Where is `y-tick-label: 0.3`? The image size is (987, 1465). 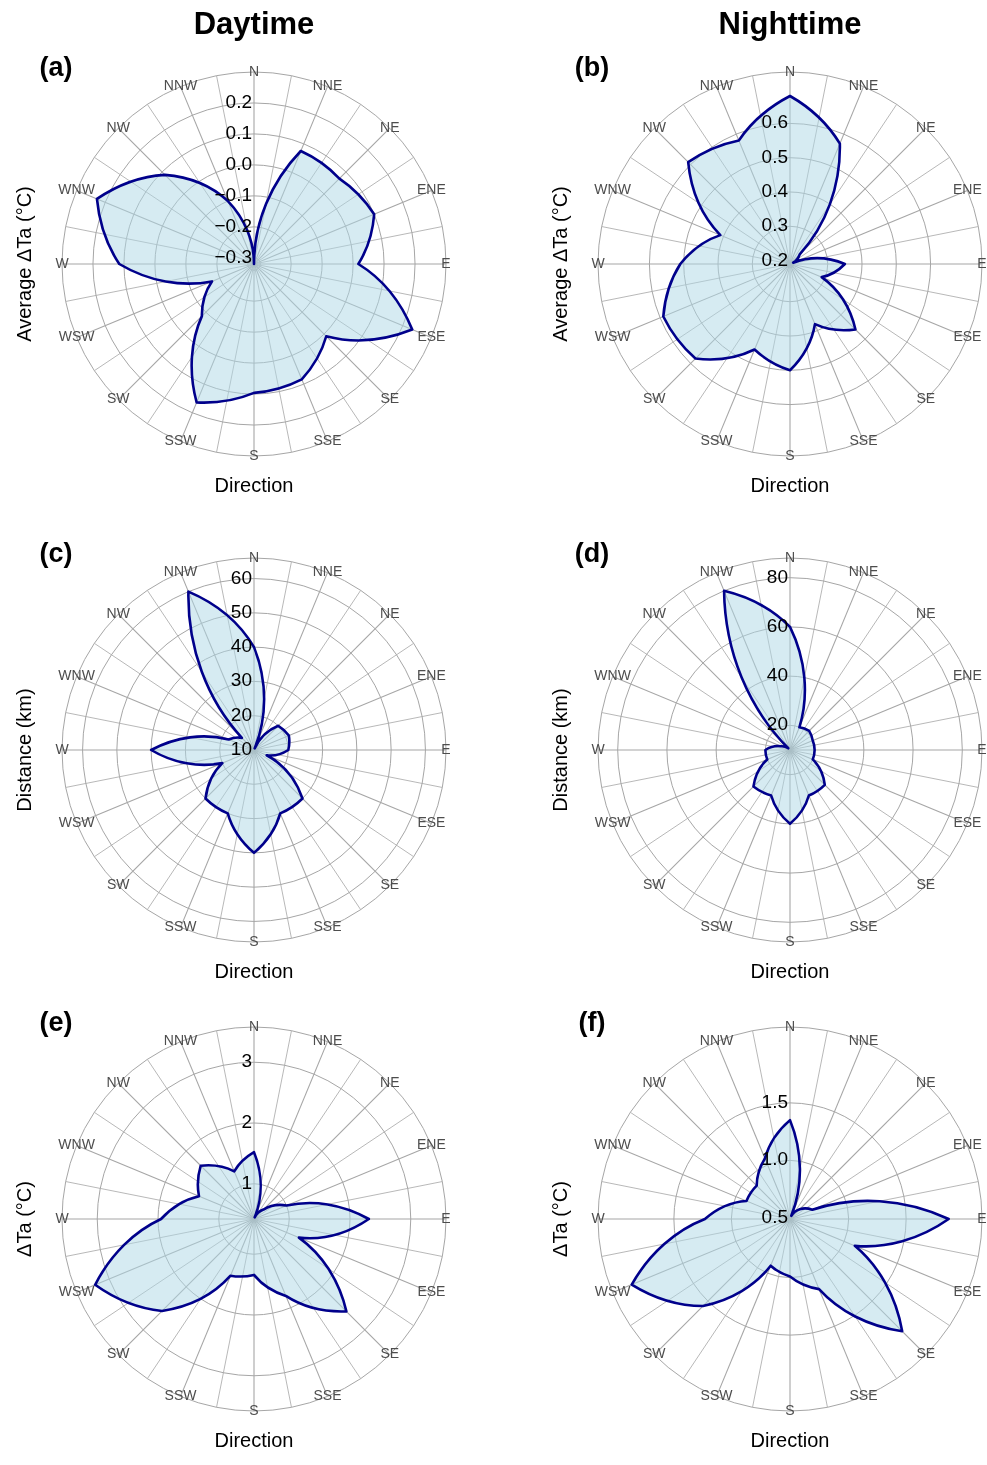
y-tick-label: 0.3 is located at coordinates (774, 225).